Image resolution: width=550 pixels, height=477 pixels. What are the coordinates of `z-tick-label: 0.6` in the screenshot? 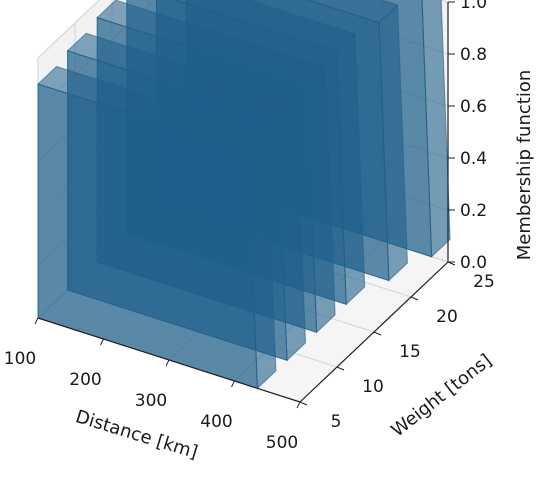 It's located at (473, 107).